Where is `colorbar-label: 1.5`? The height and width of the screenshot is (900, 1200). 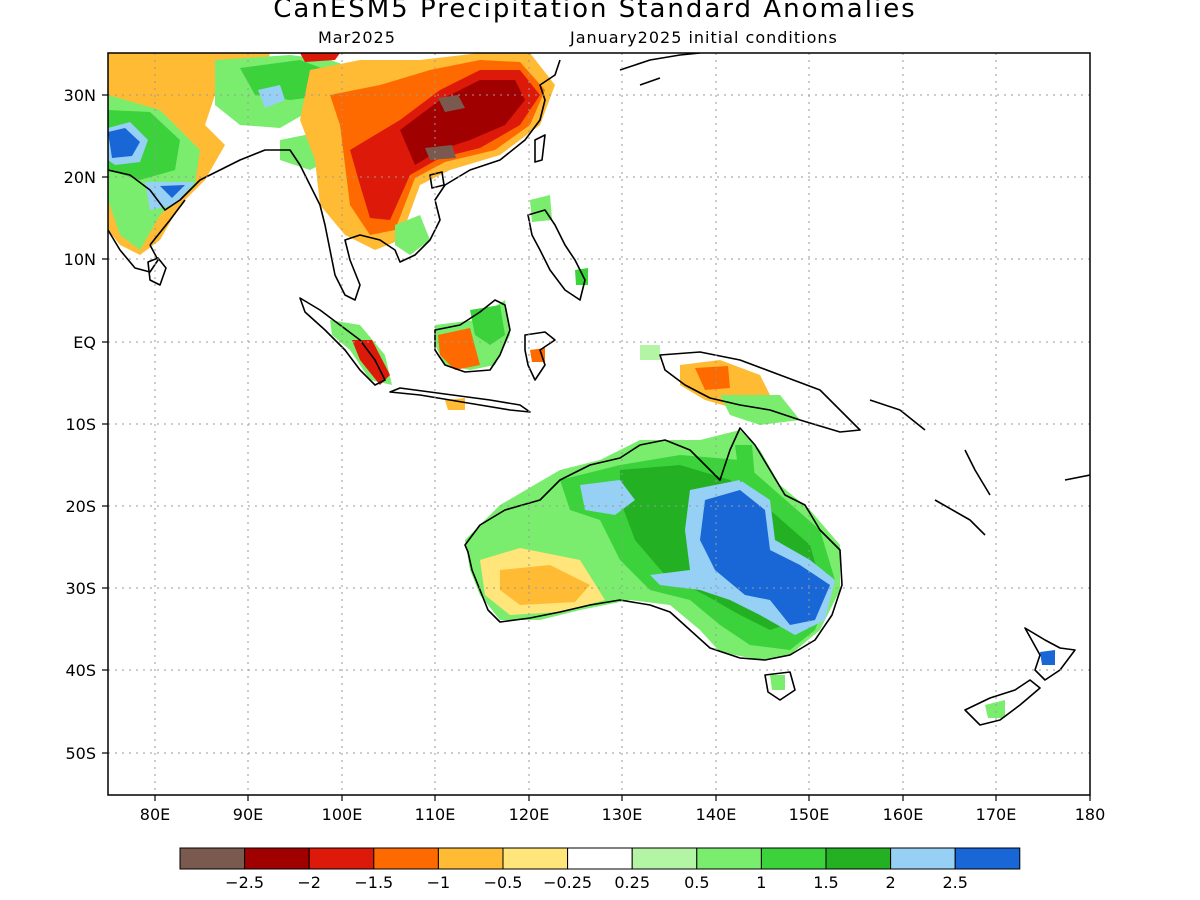 colorbar-label: 1.5 is located at coordinates (825, 882).